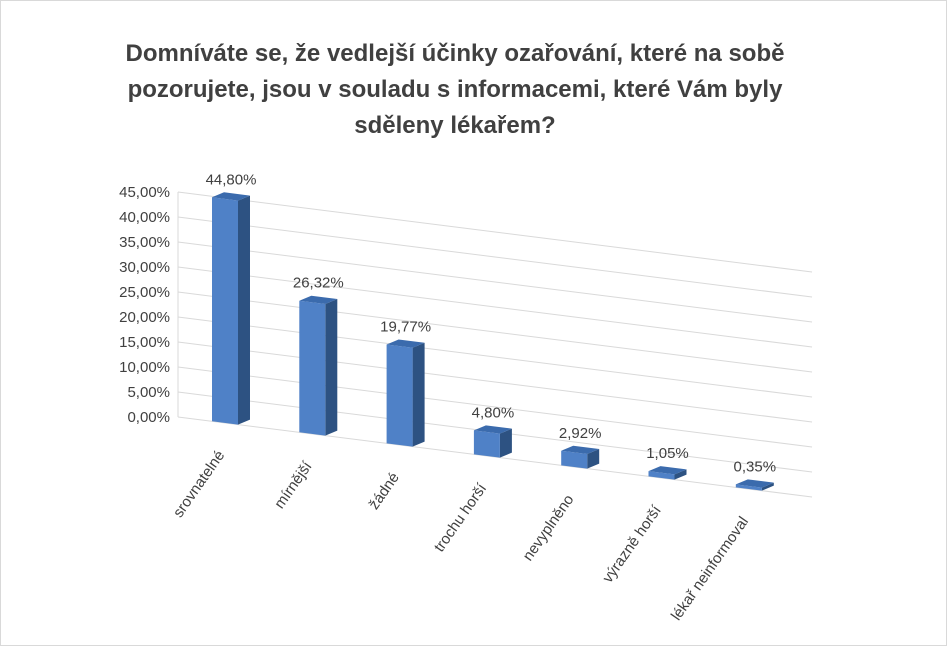 The height and width of the screenshot is (646, 947). Describe the element at coordinates (144, 342) in the screenshot. I see `y-tick-label-3: 15,00%` at that location.